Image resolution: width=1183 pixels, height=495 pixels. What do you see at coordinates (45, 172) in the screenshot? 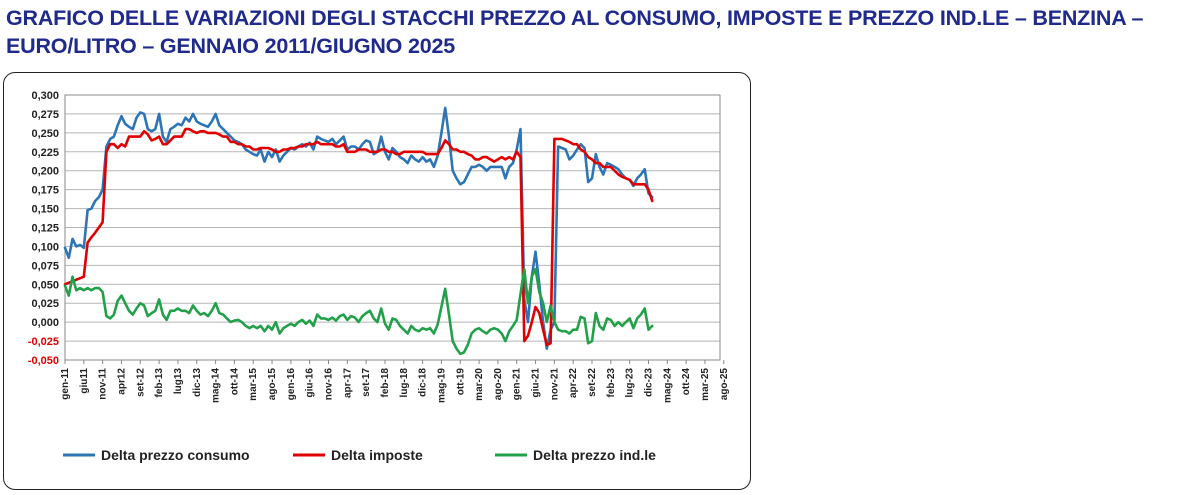
I see `y-tick-label: 0,200` at bounding box center [45, 172].